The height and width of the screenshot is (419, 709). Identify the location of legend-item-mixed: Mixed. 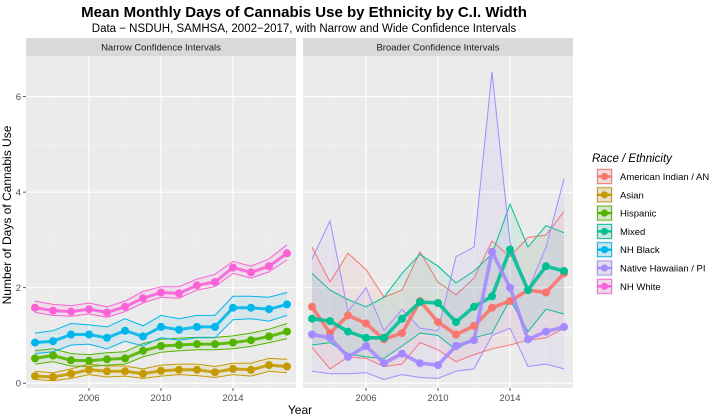
(620, 231).